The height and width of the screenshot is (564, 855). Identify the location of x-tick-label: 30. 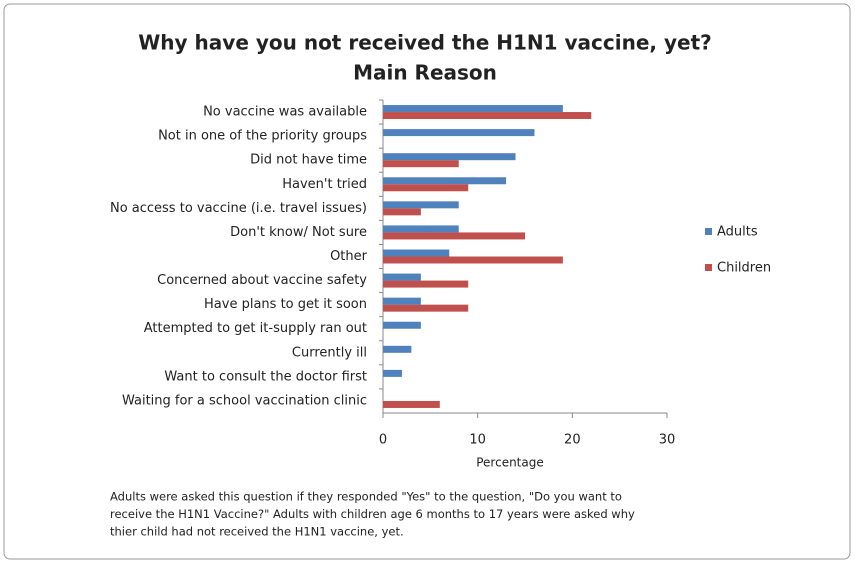
(667, 440).